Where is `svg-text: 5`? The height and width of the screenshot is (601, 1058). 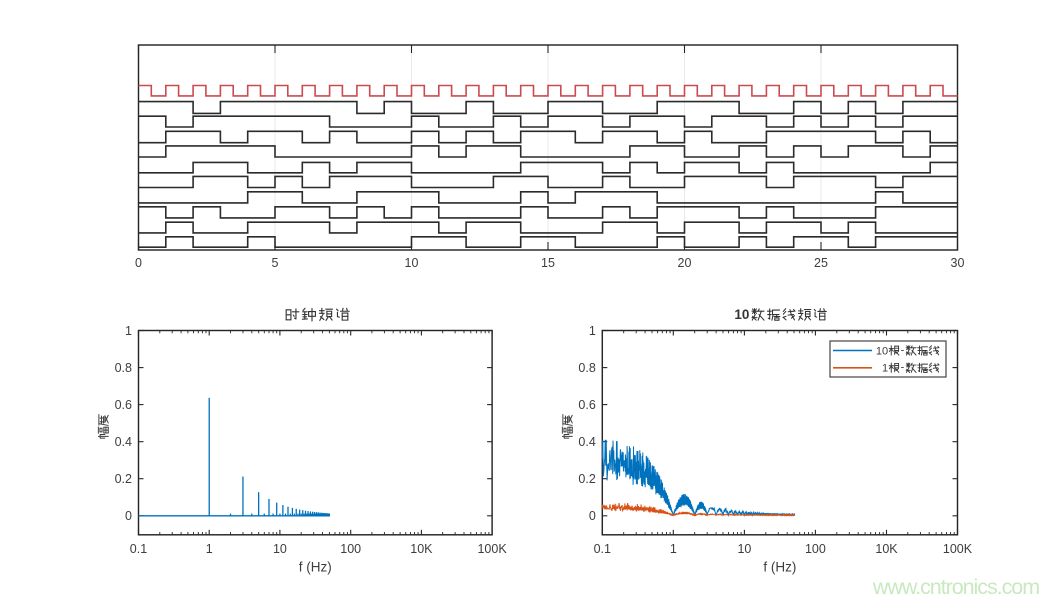 svg-text: 5 is located at coordinates (275, 263).